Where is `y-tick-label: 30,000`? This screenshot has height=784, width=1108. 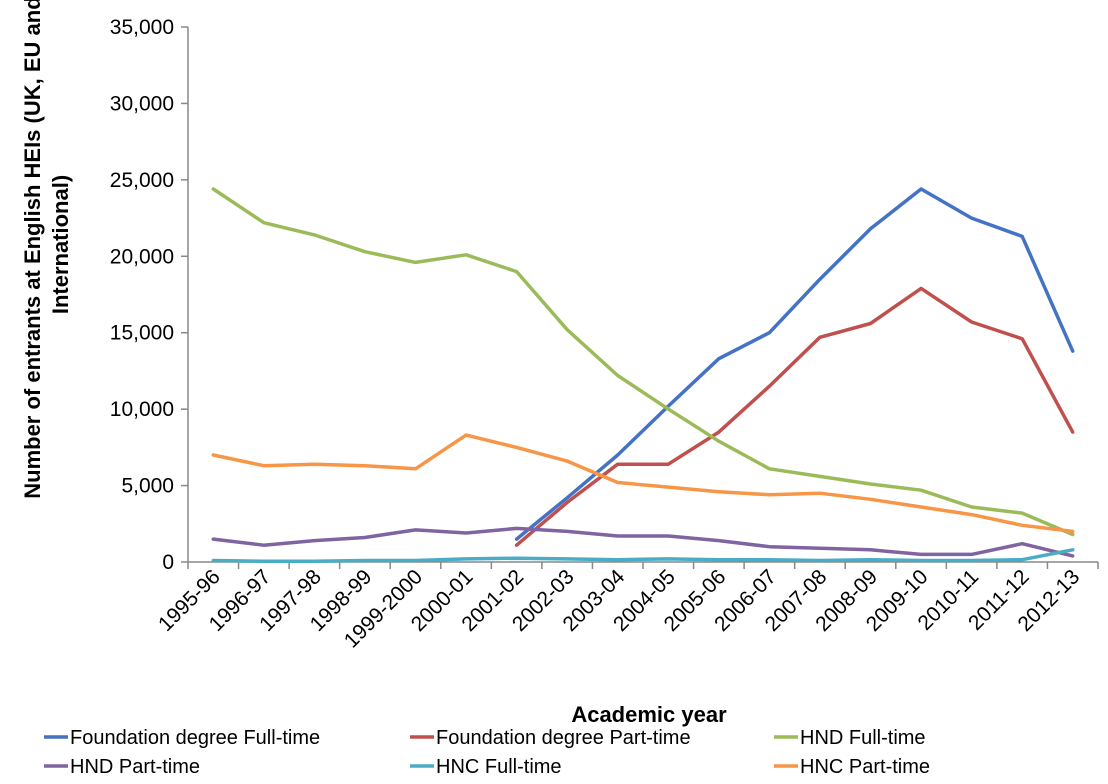 y-tick-label: 30,000 is located at coordinates (142, 103).